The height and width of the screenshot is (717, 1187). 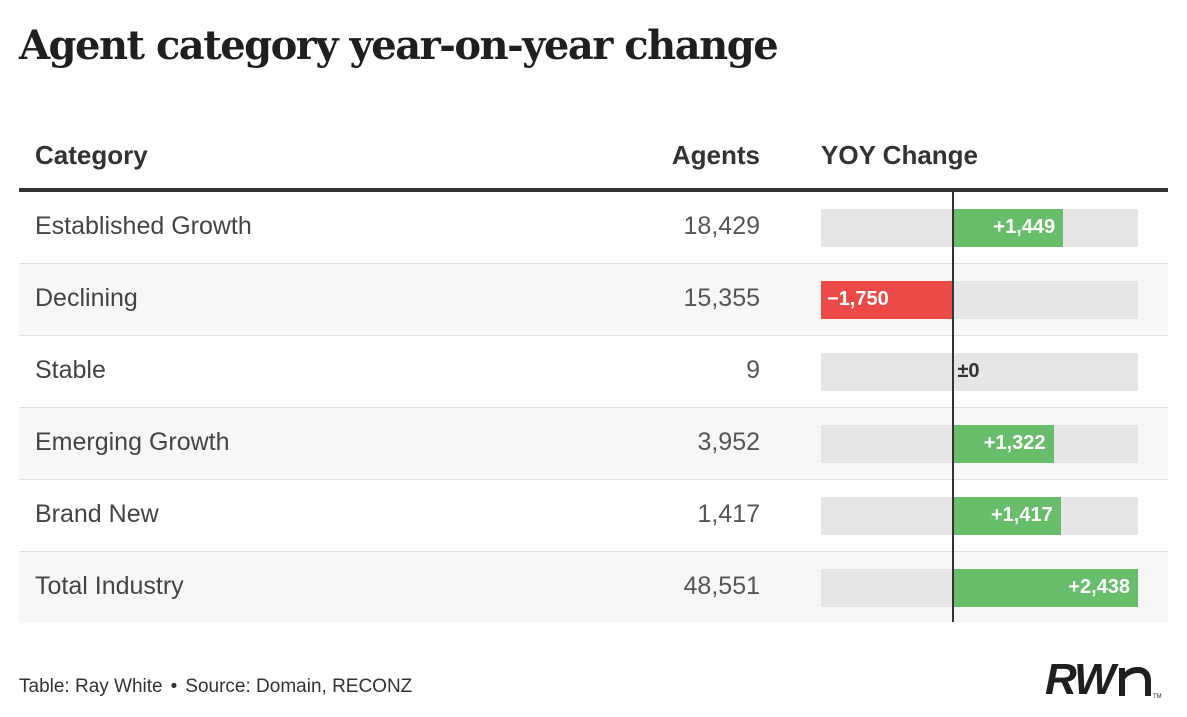 I want to click on header-category: Category, so click(x=91, y=155).